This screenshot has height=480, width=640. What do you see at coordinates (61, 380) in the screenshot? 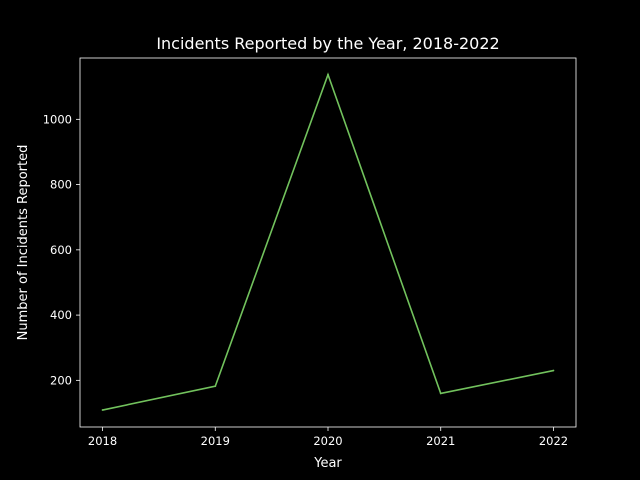
I see `y-tick-label: 200` at bounding box center [61, 380].